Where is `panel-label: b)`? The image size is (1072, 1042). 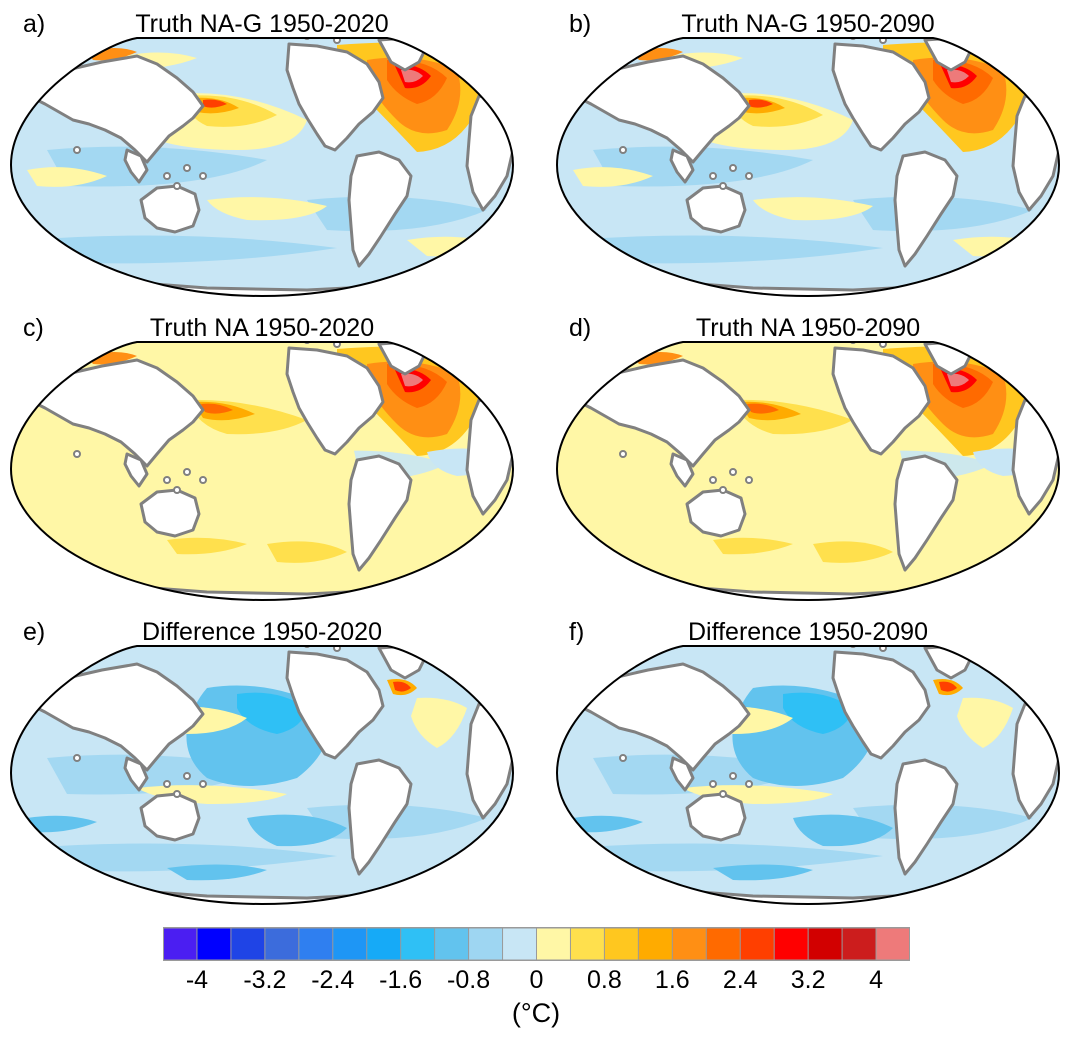 panel-label: b) is located at coordinates (580, 24).